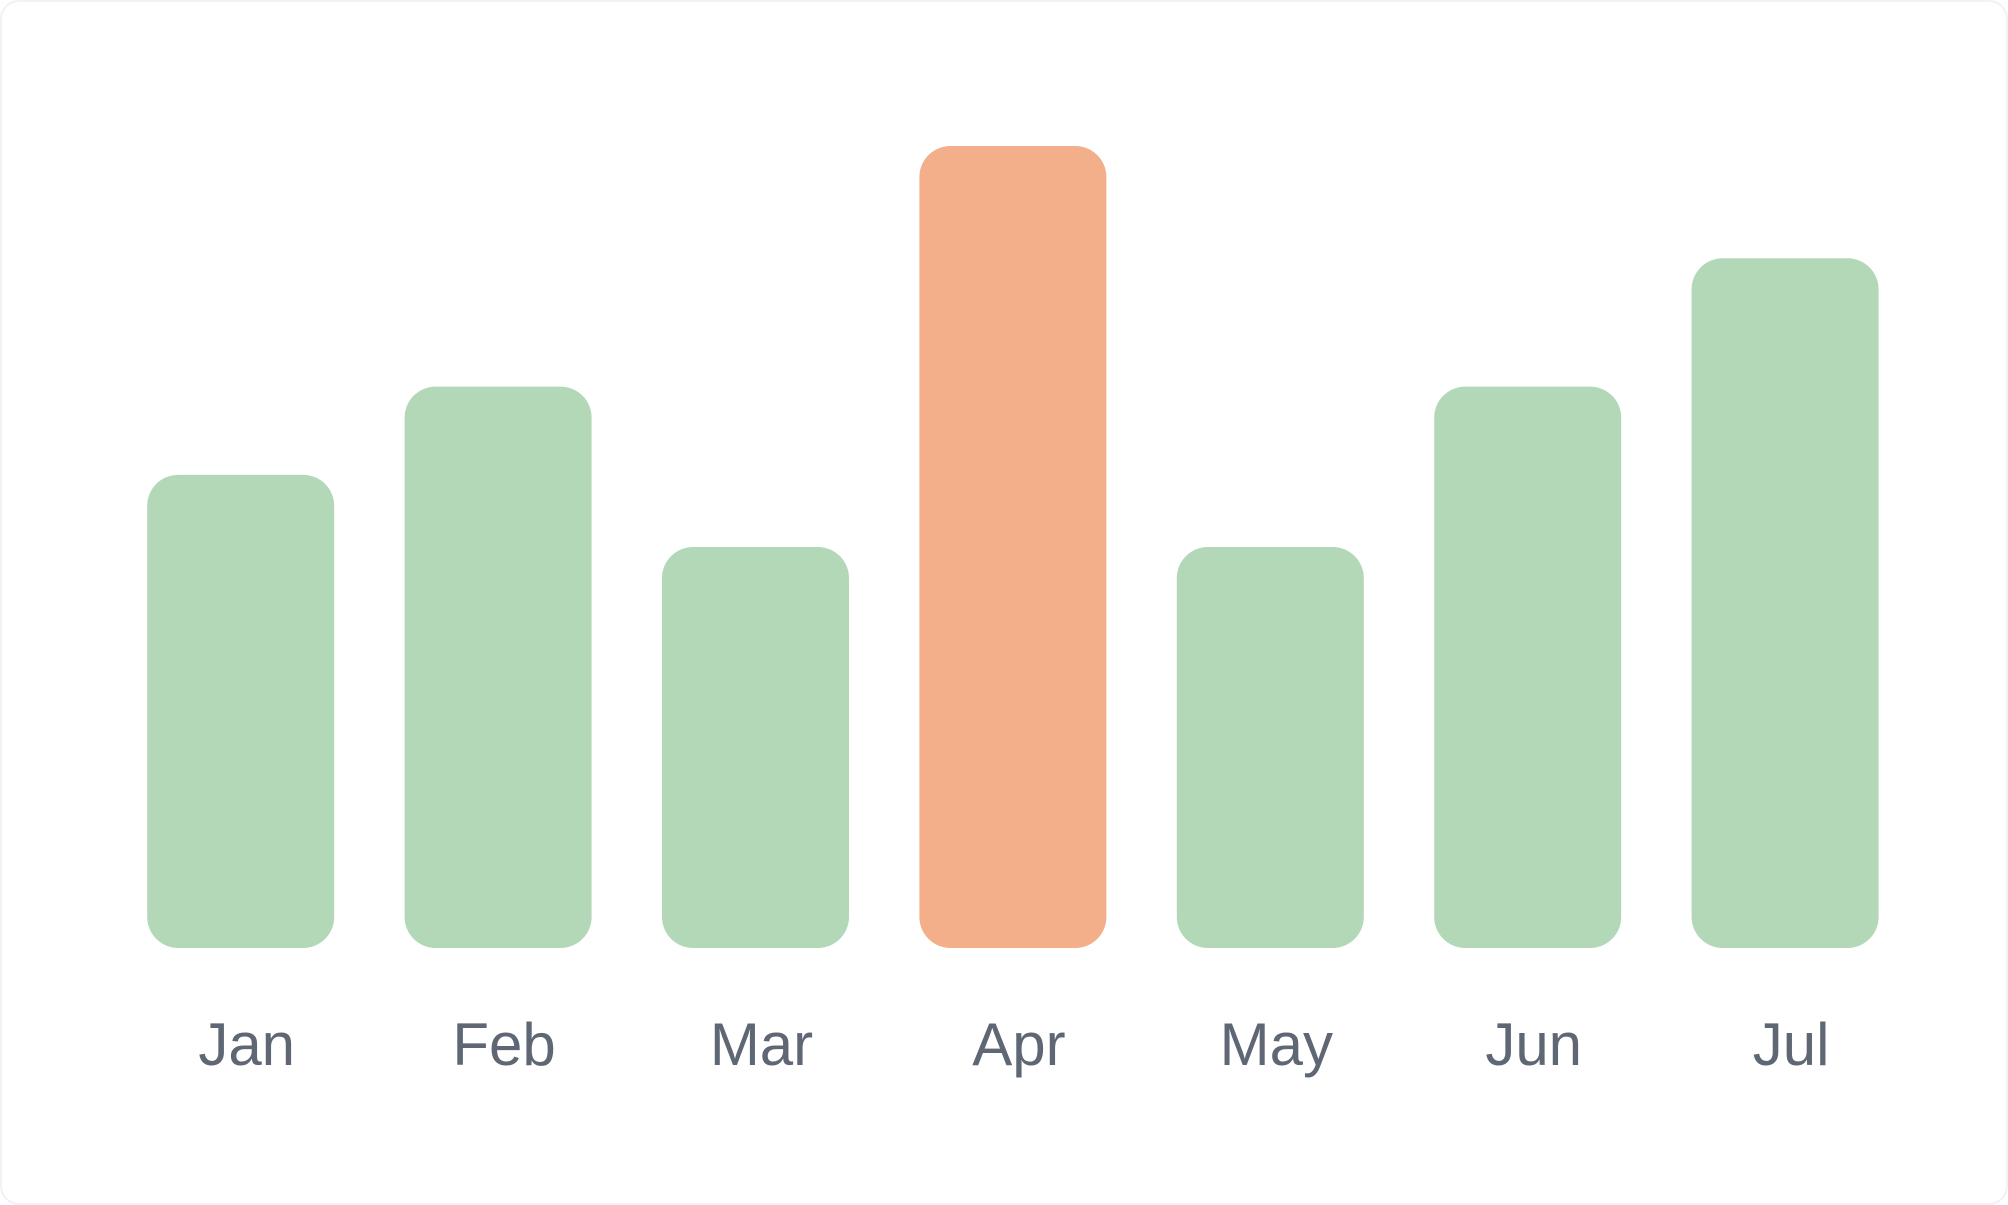 This screenshot has width=2008, height=1205. I want to click on x-tick-label: Apr, so click(1018, 1044).